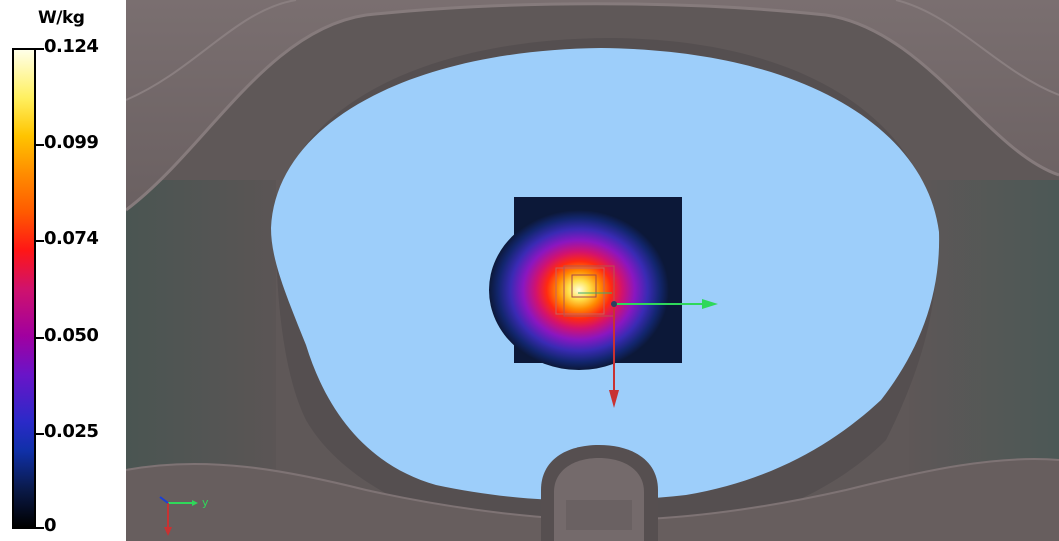 The image size is (1059, 541). What do you see at coordinates (71, 46) in the screenshot?
I see `legend-tick-label-max: 0.124` at bounding box center [71, 46].